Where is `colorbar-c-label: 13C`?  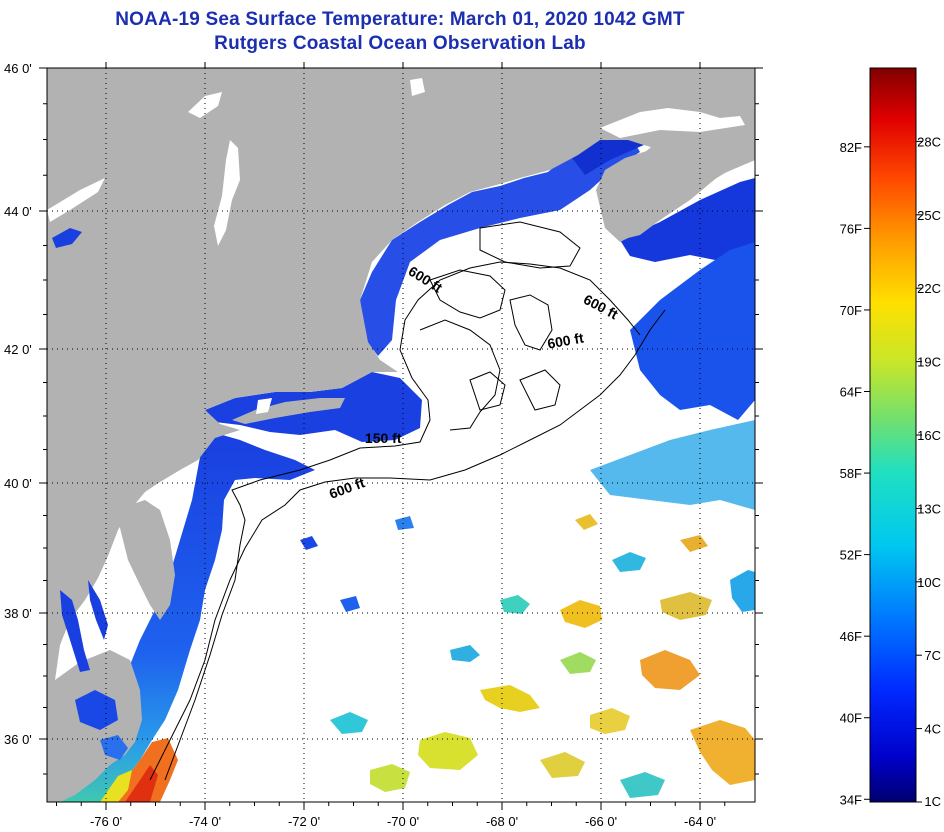
colorbar-c-label: 13C is located at coordinates (929, 508).